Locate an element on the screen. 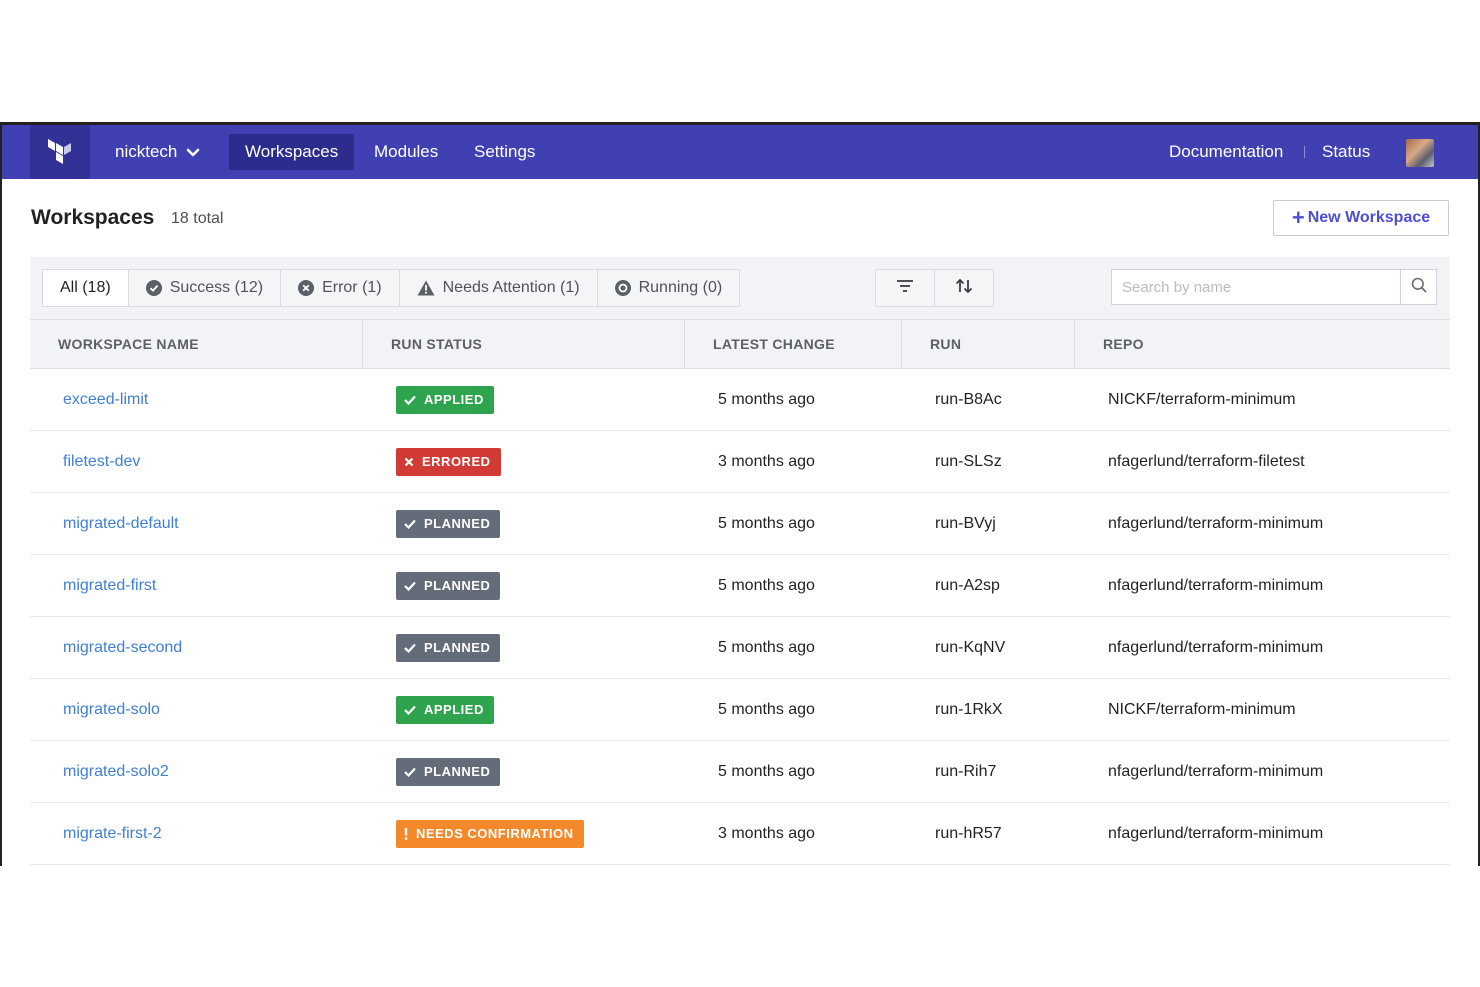  filter-running: Running (0) is located at coordinates (669, 288).